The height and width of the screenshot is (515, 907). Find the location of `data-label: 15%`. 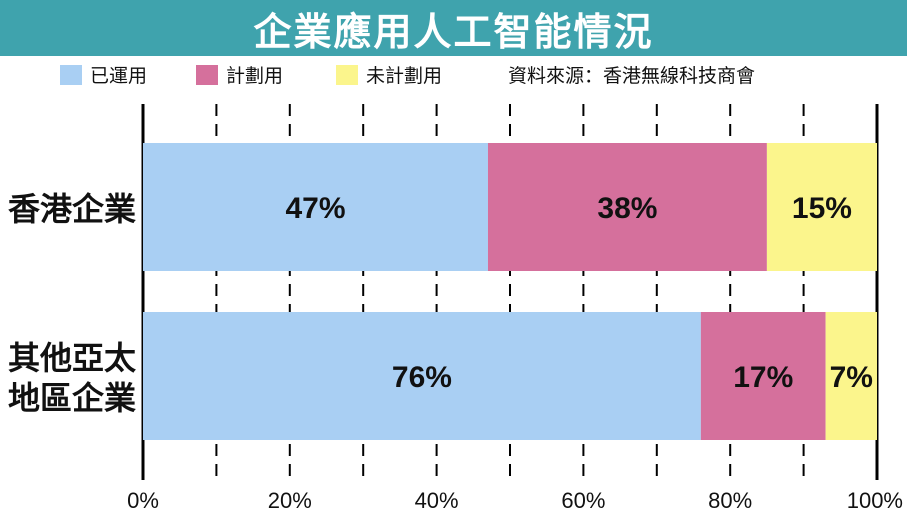

data-label: 15% is located at coordinates (822, 208).